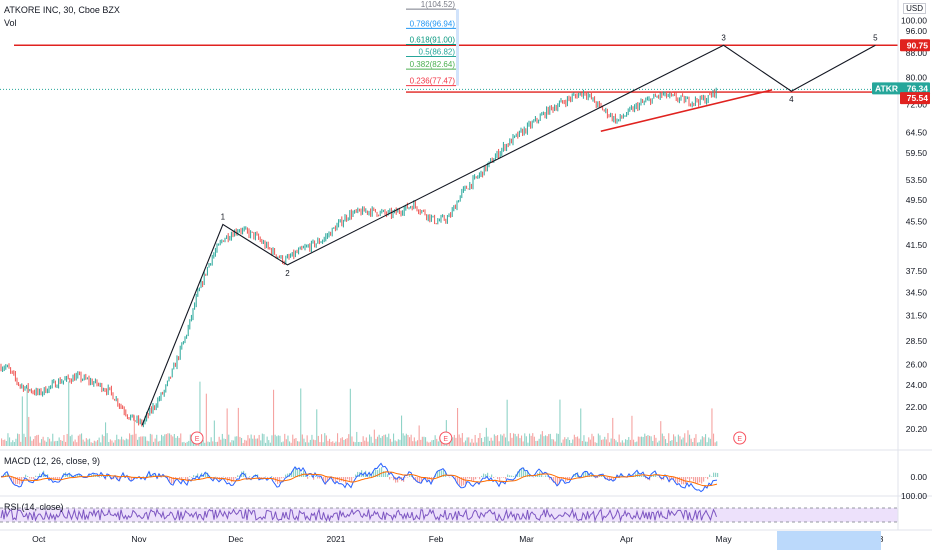  I want to click on macd-pane, so click(359, 477).